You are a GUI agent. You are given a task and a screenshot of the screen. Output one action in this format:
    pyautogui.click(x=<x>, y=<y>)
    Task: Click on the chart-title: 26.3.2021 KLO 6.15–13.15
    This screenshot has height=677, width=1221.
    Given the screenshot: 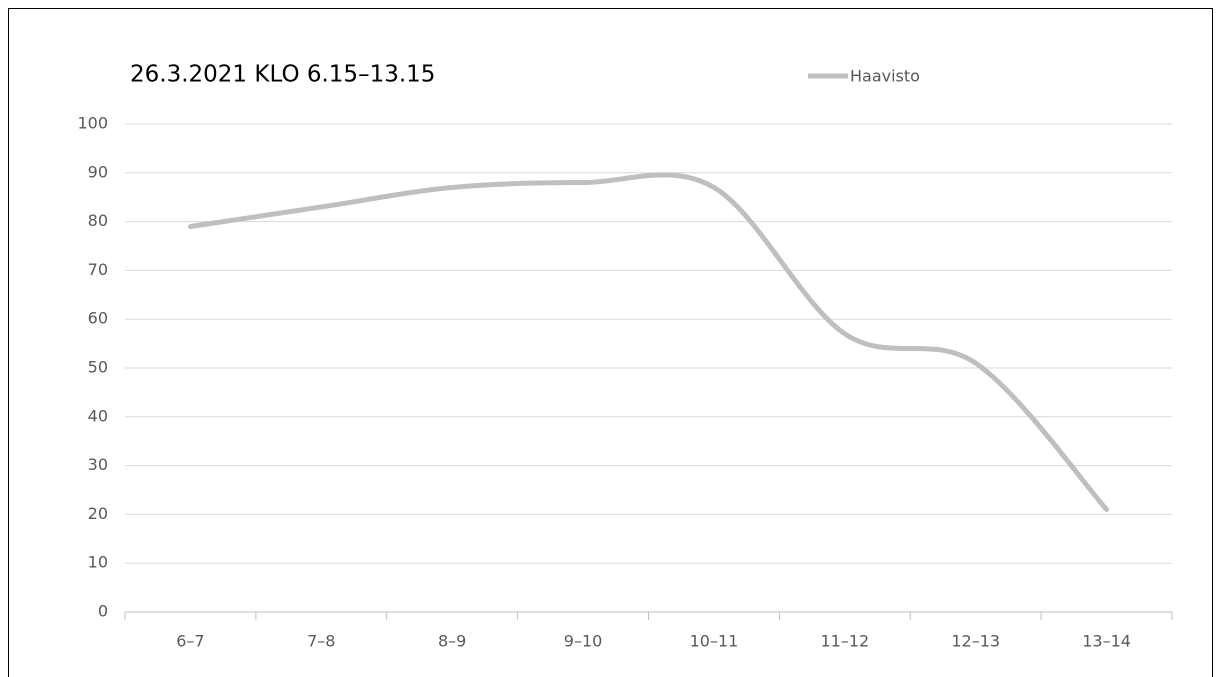 What is the action you would take?
    pyautogui.click(x=282, y=75)
    